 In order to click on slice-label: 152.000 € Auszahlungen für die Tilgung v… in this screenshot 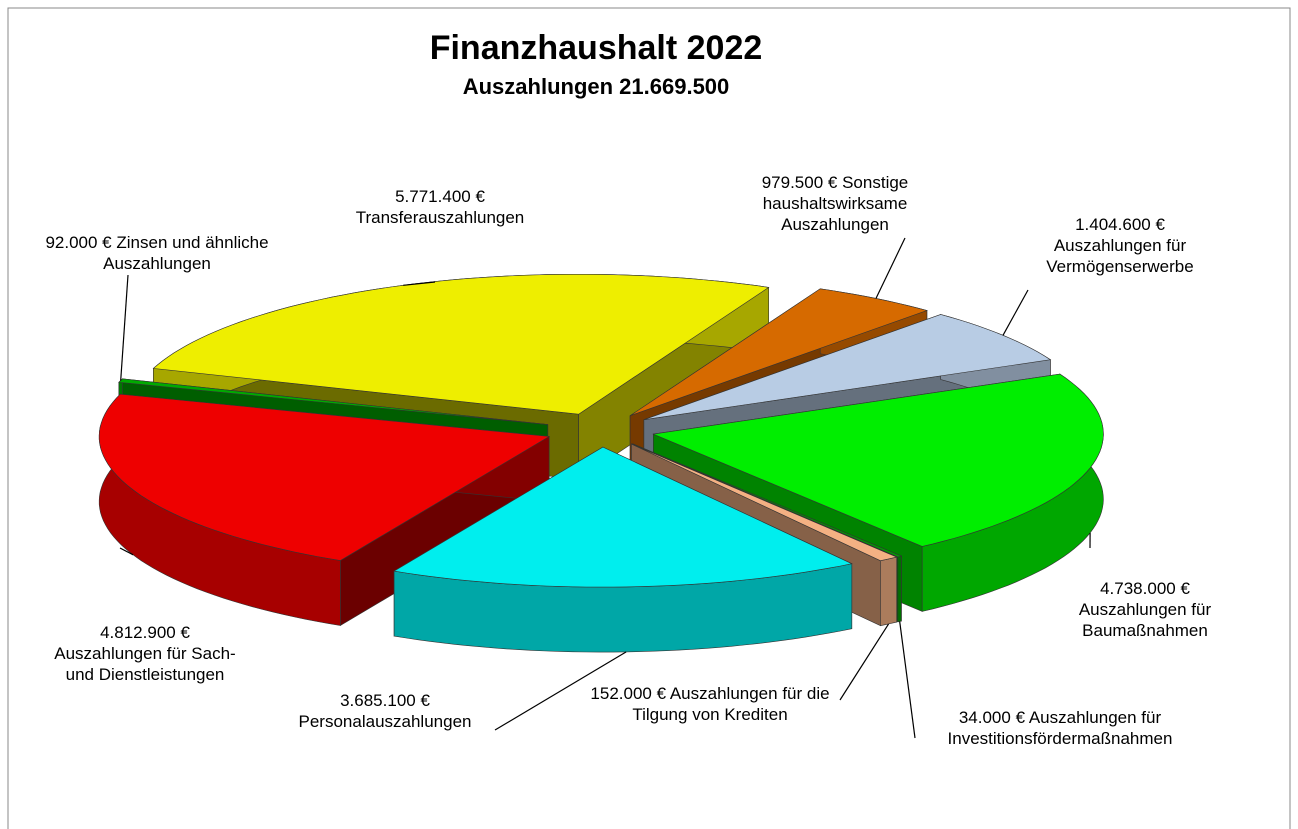, I will do `click(710, 704)`.